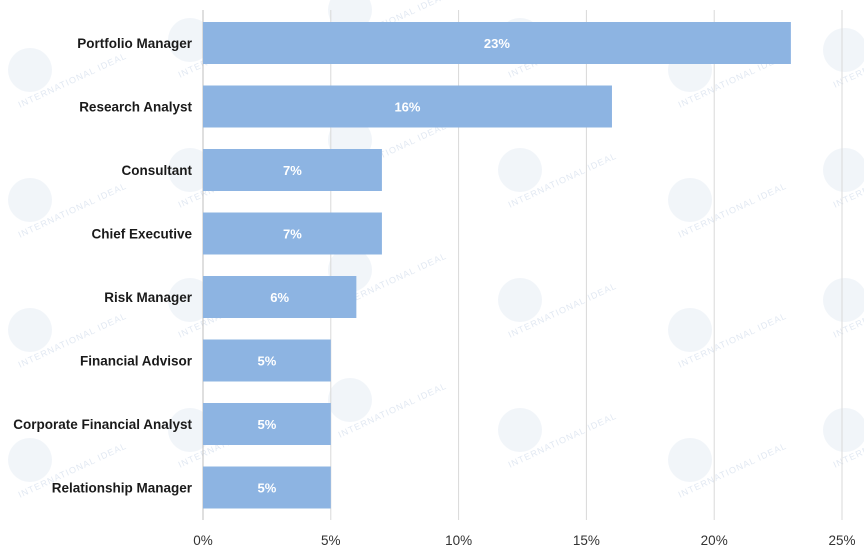 The height and width of the screenshot is (560, 864). Describe the element at coordinates (458, 540) in the screenshot. I see `x-tick-label: 10%` at that location.